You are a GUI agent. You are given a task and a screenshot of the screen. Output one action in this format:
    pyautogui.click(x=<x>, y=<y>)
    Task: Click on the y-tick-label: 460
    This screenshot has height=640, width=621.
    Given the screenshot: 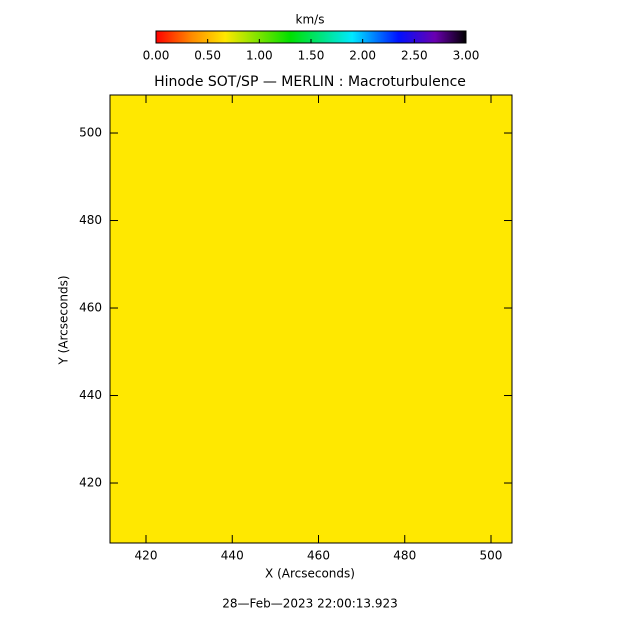 What is the action you would take?
    pyautogui.click(x=90, y=308)
    